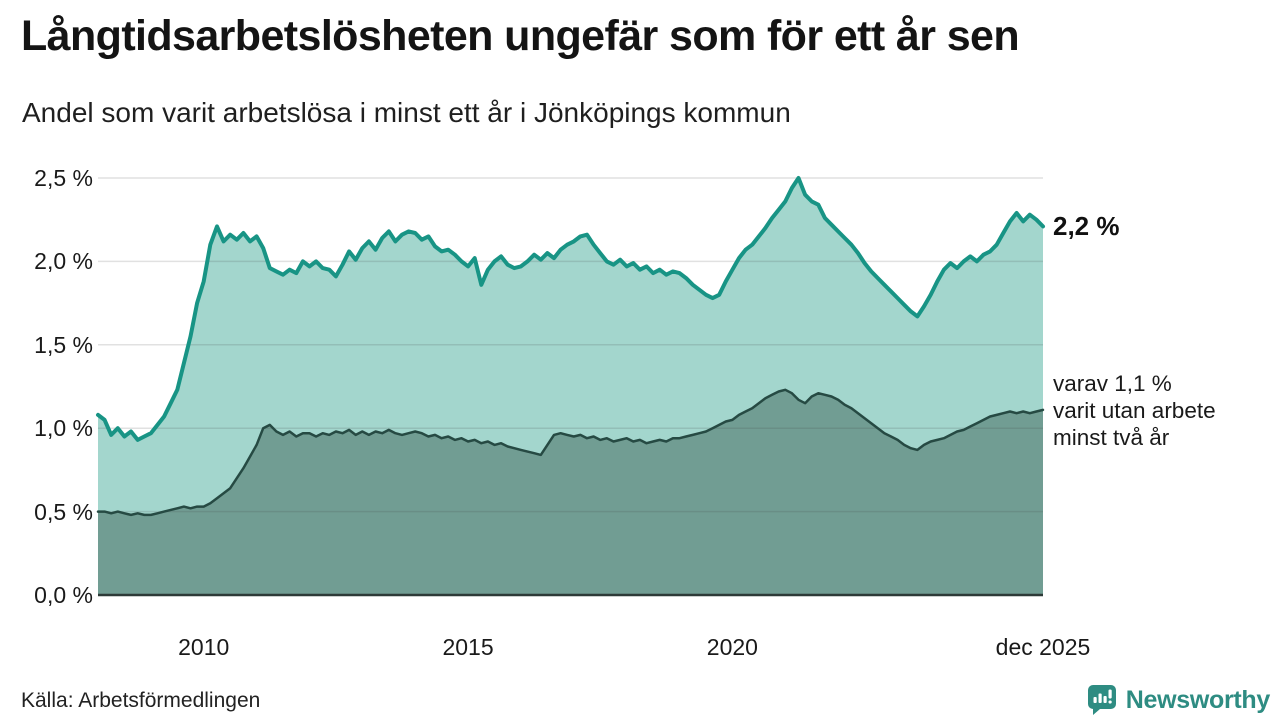  I want to click on newsworthy-logo-text: Newsworthy, so click(1198, 699).